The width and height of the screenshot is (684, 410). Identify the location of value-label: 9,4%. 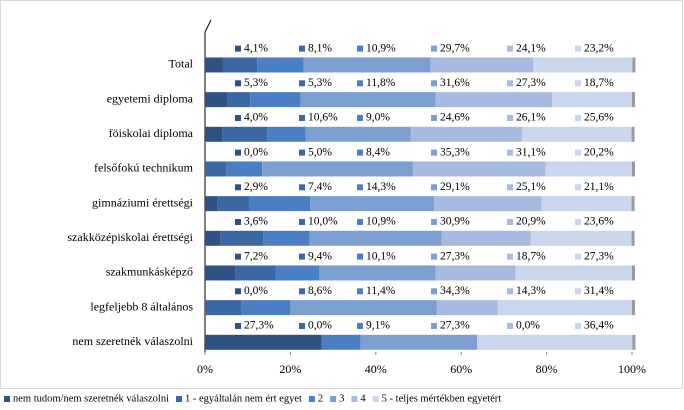
(320, 256).